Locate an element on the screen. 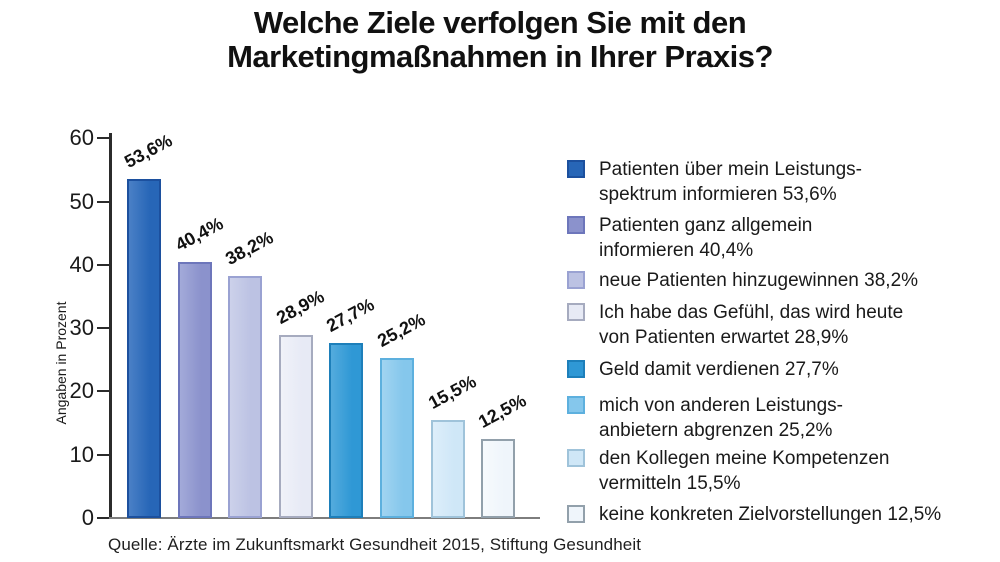  x-axis-baseline is located at coordinates (320, 518).